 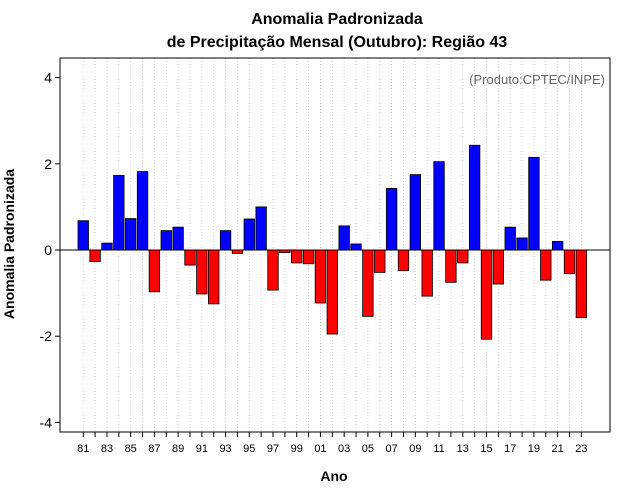 I want to click on x-tick-label: 17, so click(x=510, y=449).